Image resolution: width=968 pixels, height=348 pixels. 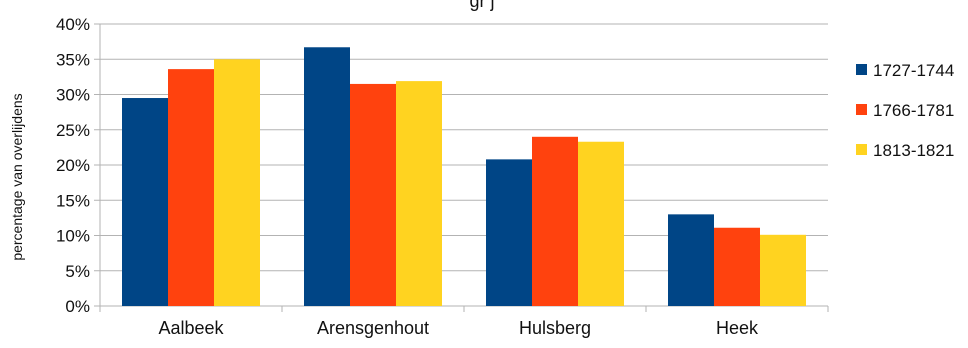 What do you see at coordinates (481, 5) in the screenshot?
I see `chart-title: gr j` at bounding box center [481, 5].